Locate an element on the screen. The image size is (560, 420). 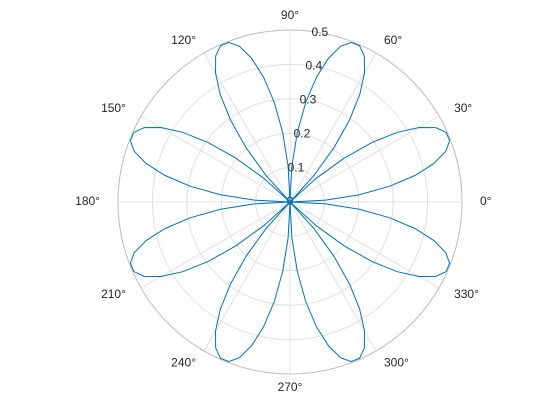
theta-tick-label: 210° is located at coordinates (113, 294).